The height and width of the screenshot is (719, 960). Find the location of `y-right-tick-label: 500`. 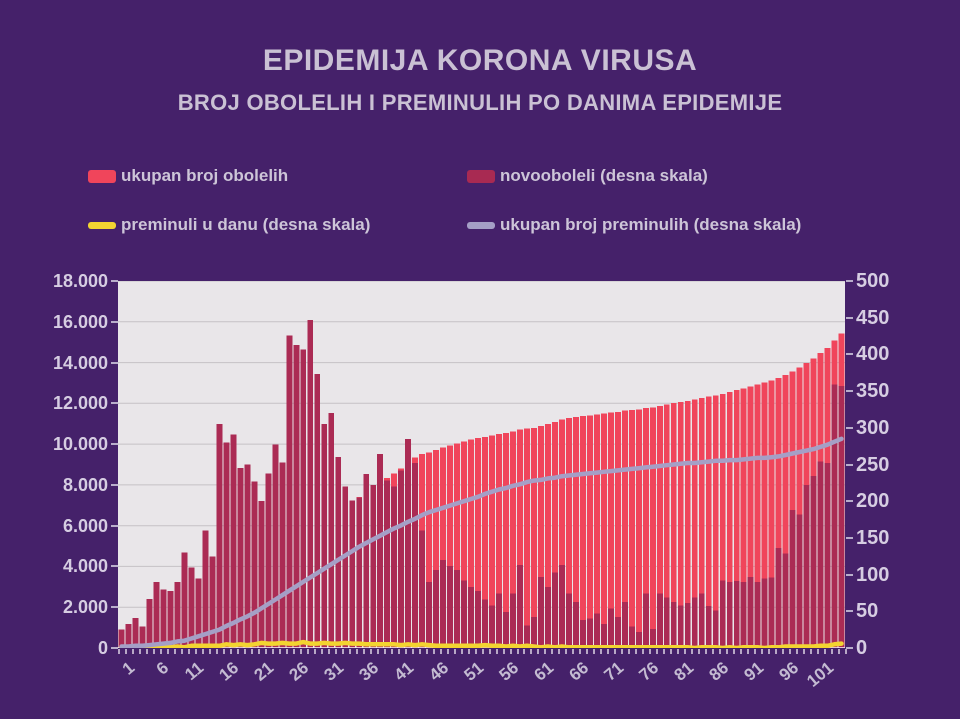

y-right-tick-label: 500 is located at coordinates (873, 281).